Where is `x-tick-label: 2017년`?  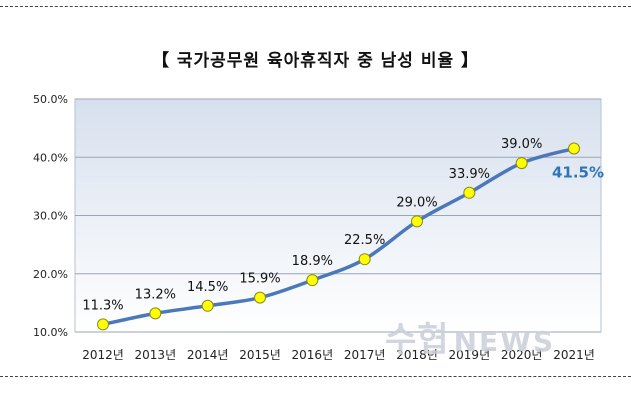
x-tick-label: 2017년 is located at coordinates (365, 355).